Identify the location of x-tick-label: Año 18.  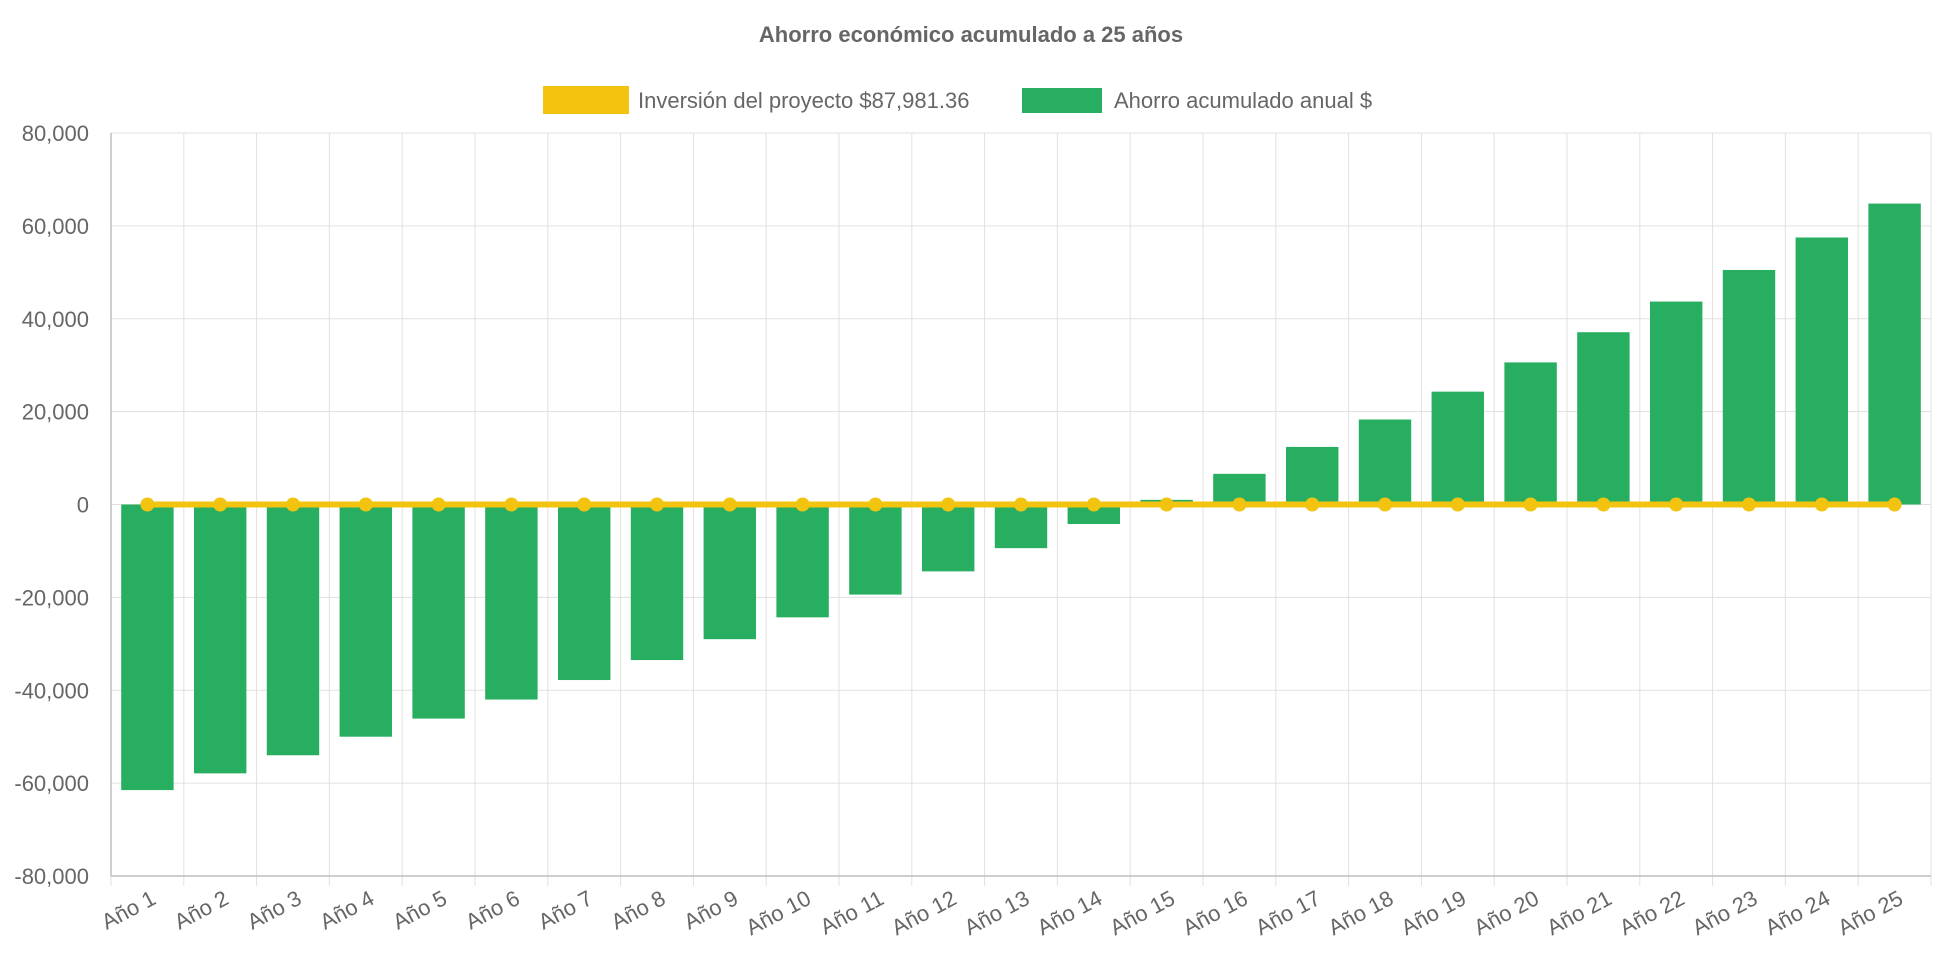
(1360, 912).